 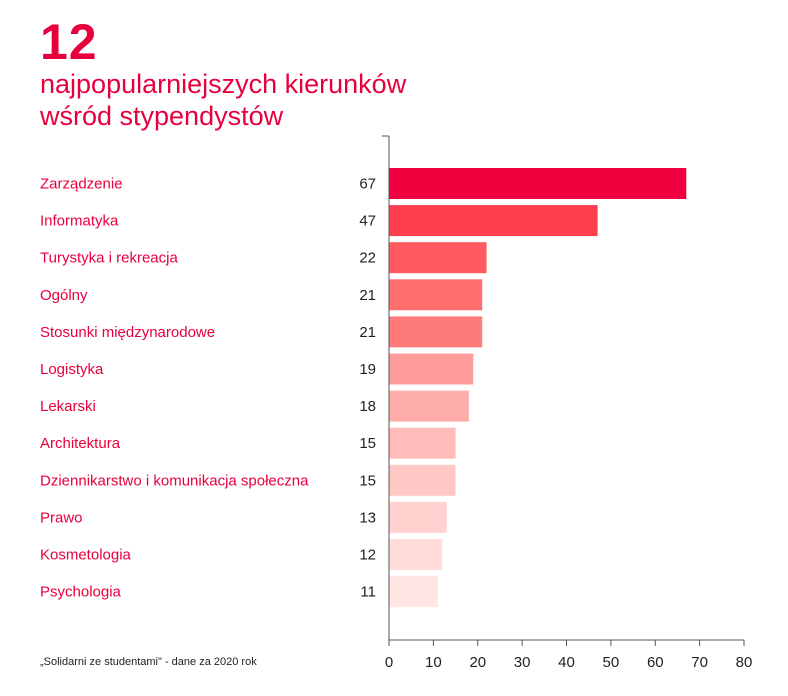 I want to click on data-label: 18, so click(x=367, y=406).